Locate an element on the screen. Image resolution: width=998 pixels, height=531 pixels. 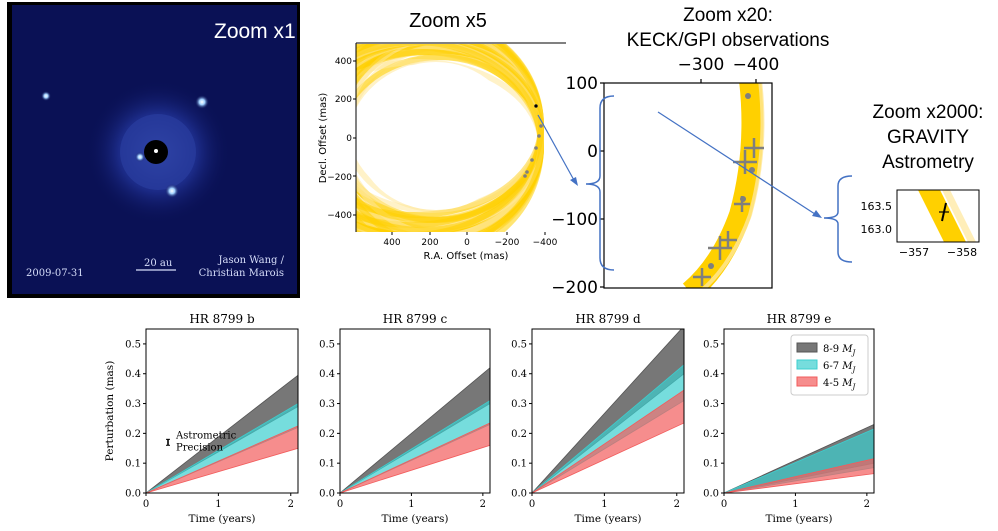
planet-d is located at coordinates (172, 191).